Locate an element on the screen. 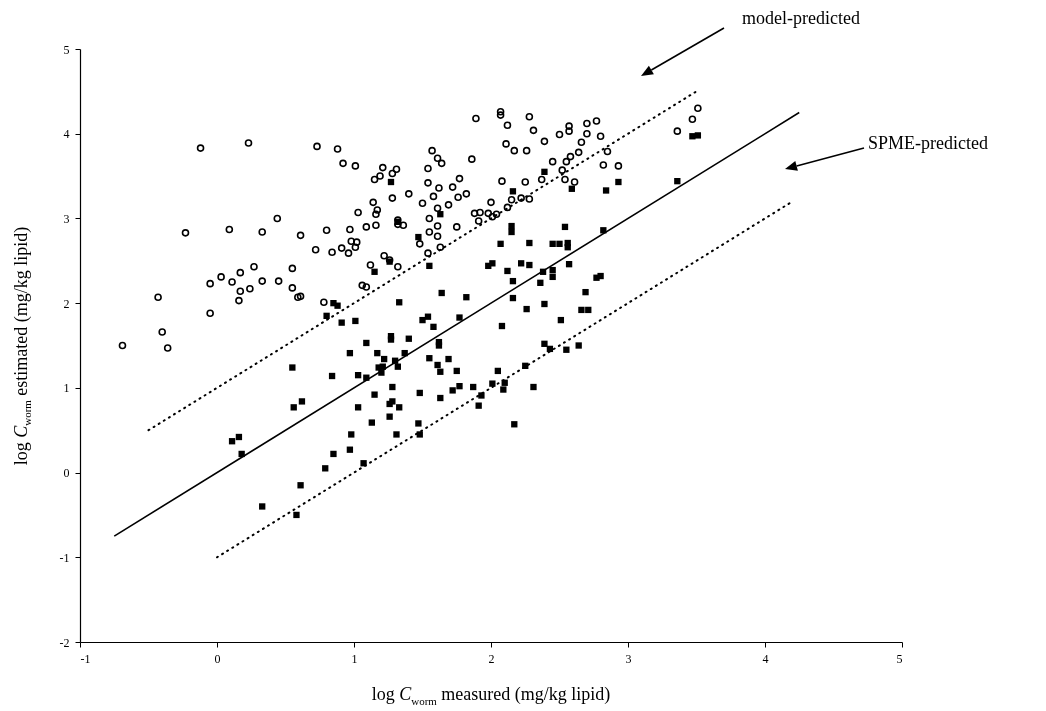 The width and height of the screenshot is (1046, 711). text: model-predicted is located at coordinates (801, 18).